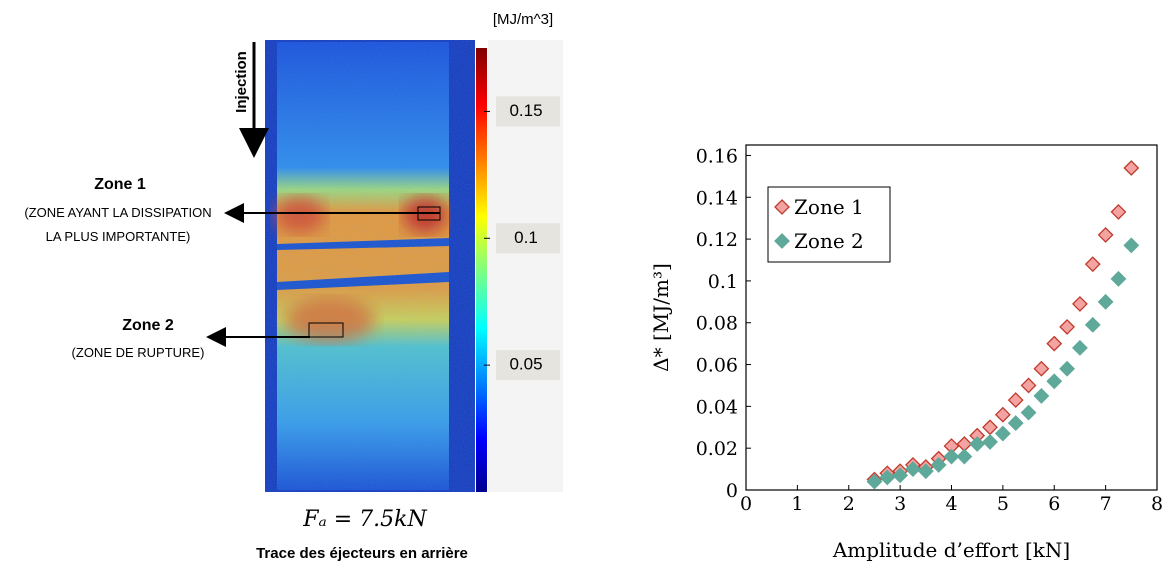  I want to click on zone-text: LA PLUS IMPORTANTE), so click(118, 236).